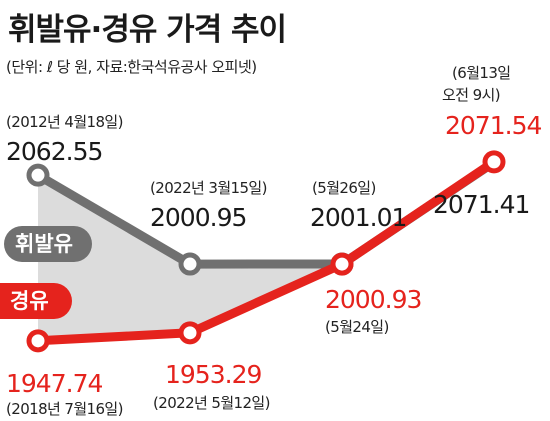 Image resolution: width=550 pixels, height=421 pixels. What do you see at coordinates (29, 301) in the screenshot?
I see `diesel-label: 경유` at bounding box center [29, 301].